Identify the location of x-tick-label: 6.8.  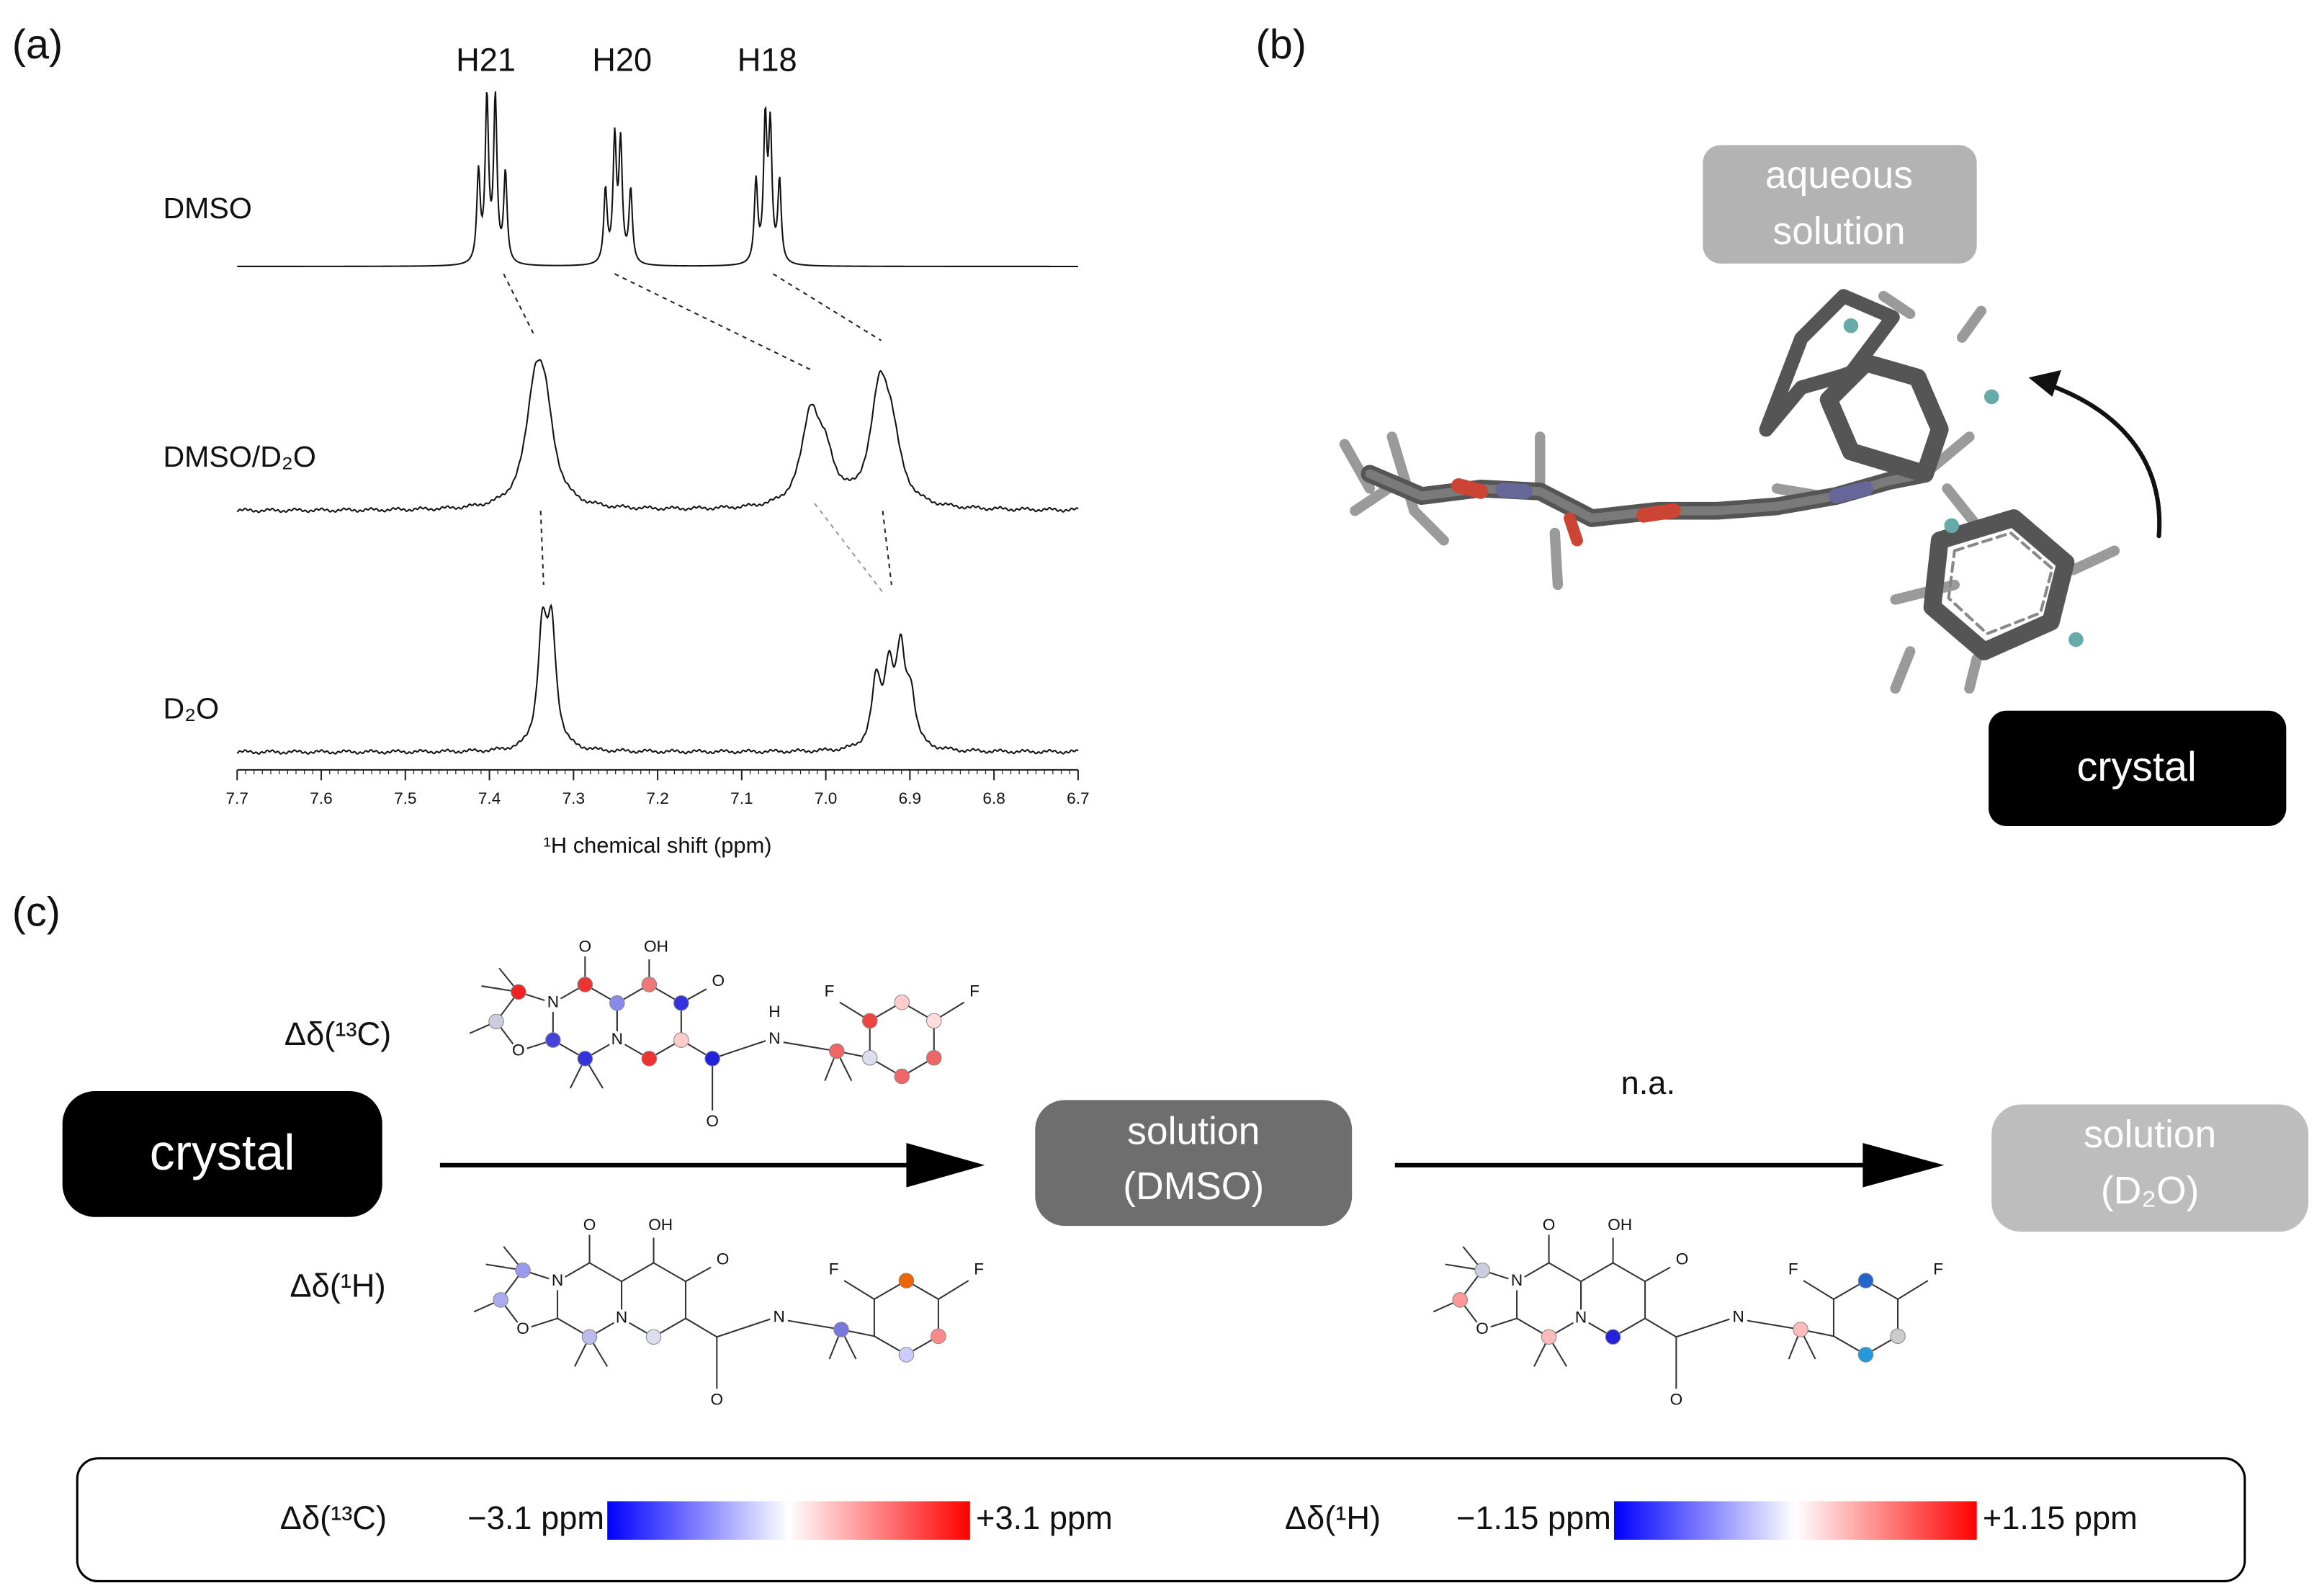
(993, 798).